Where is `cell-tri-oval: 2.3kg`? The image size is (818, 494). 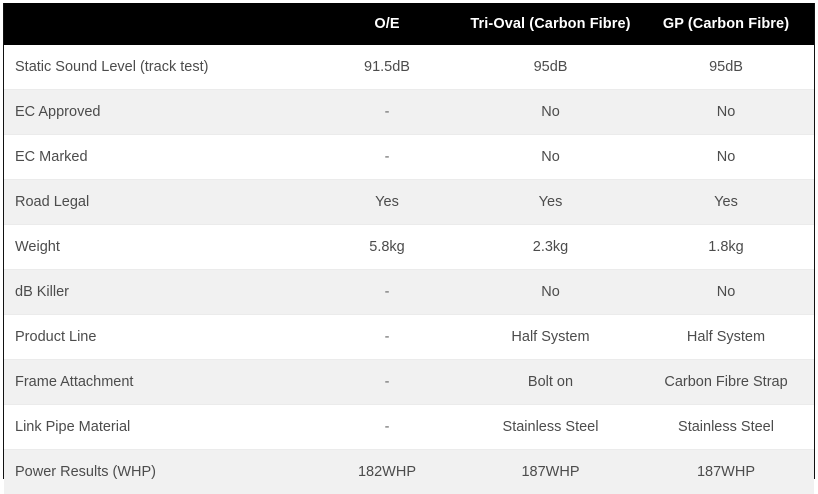
cell-tri-oval: 2.3kg is located at coordinates (550, 247).